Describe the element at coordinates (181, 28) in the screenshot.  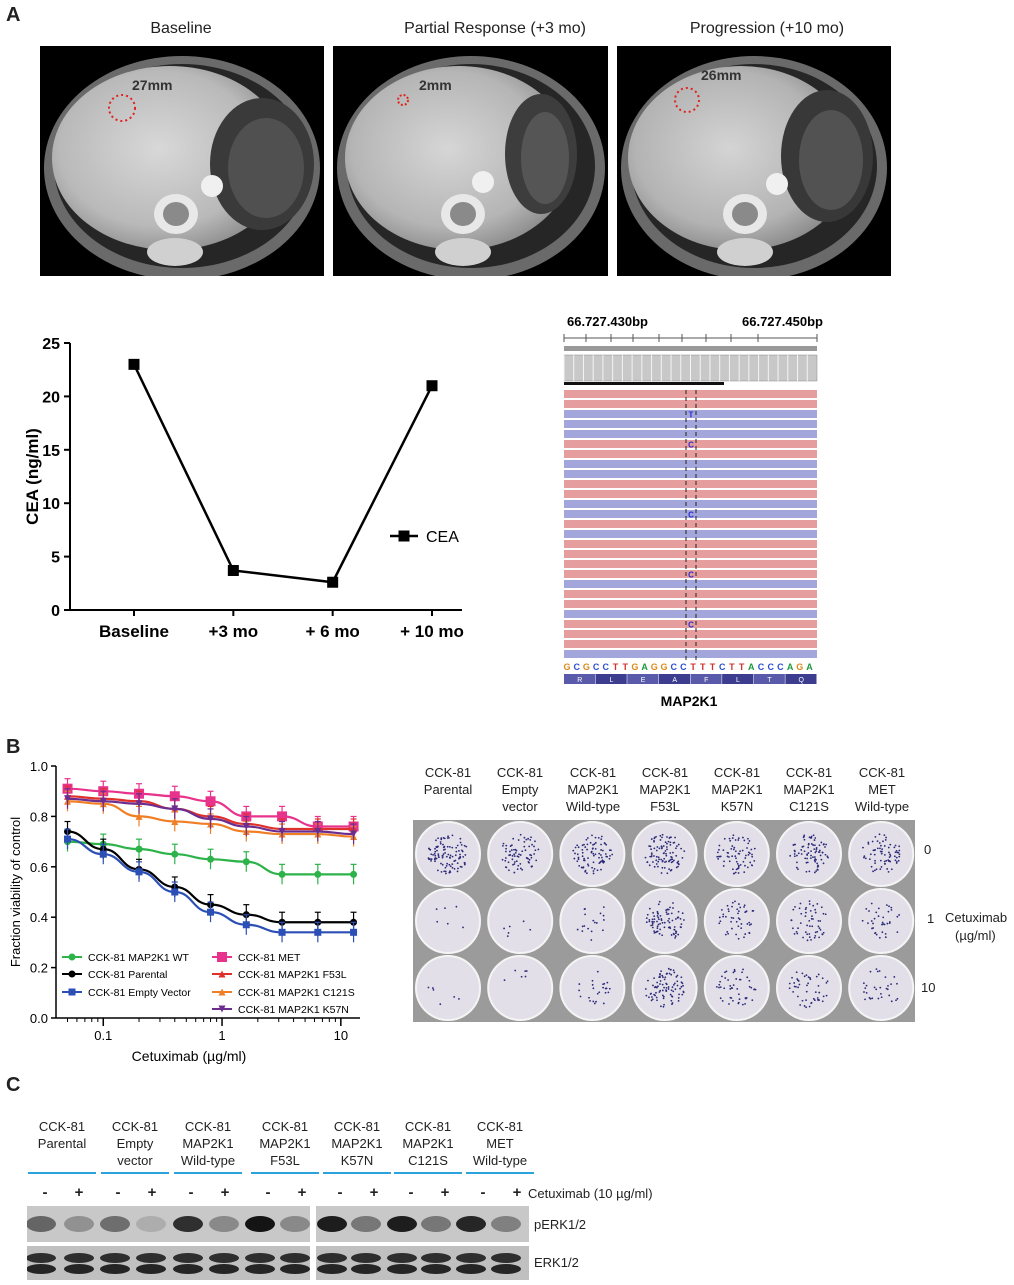
I see `ct-title-baseline: Baseline` at that location.